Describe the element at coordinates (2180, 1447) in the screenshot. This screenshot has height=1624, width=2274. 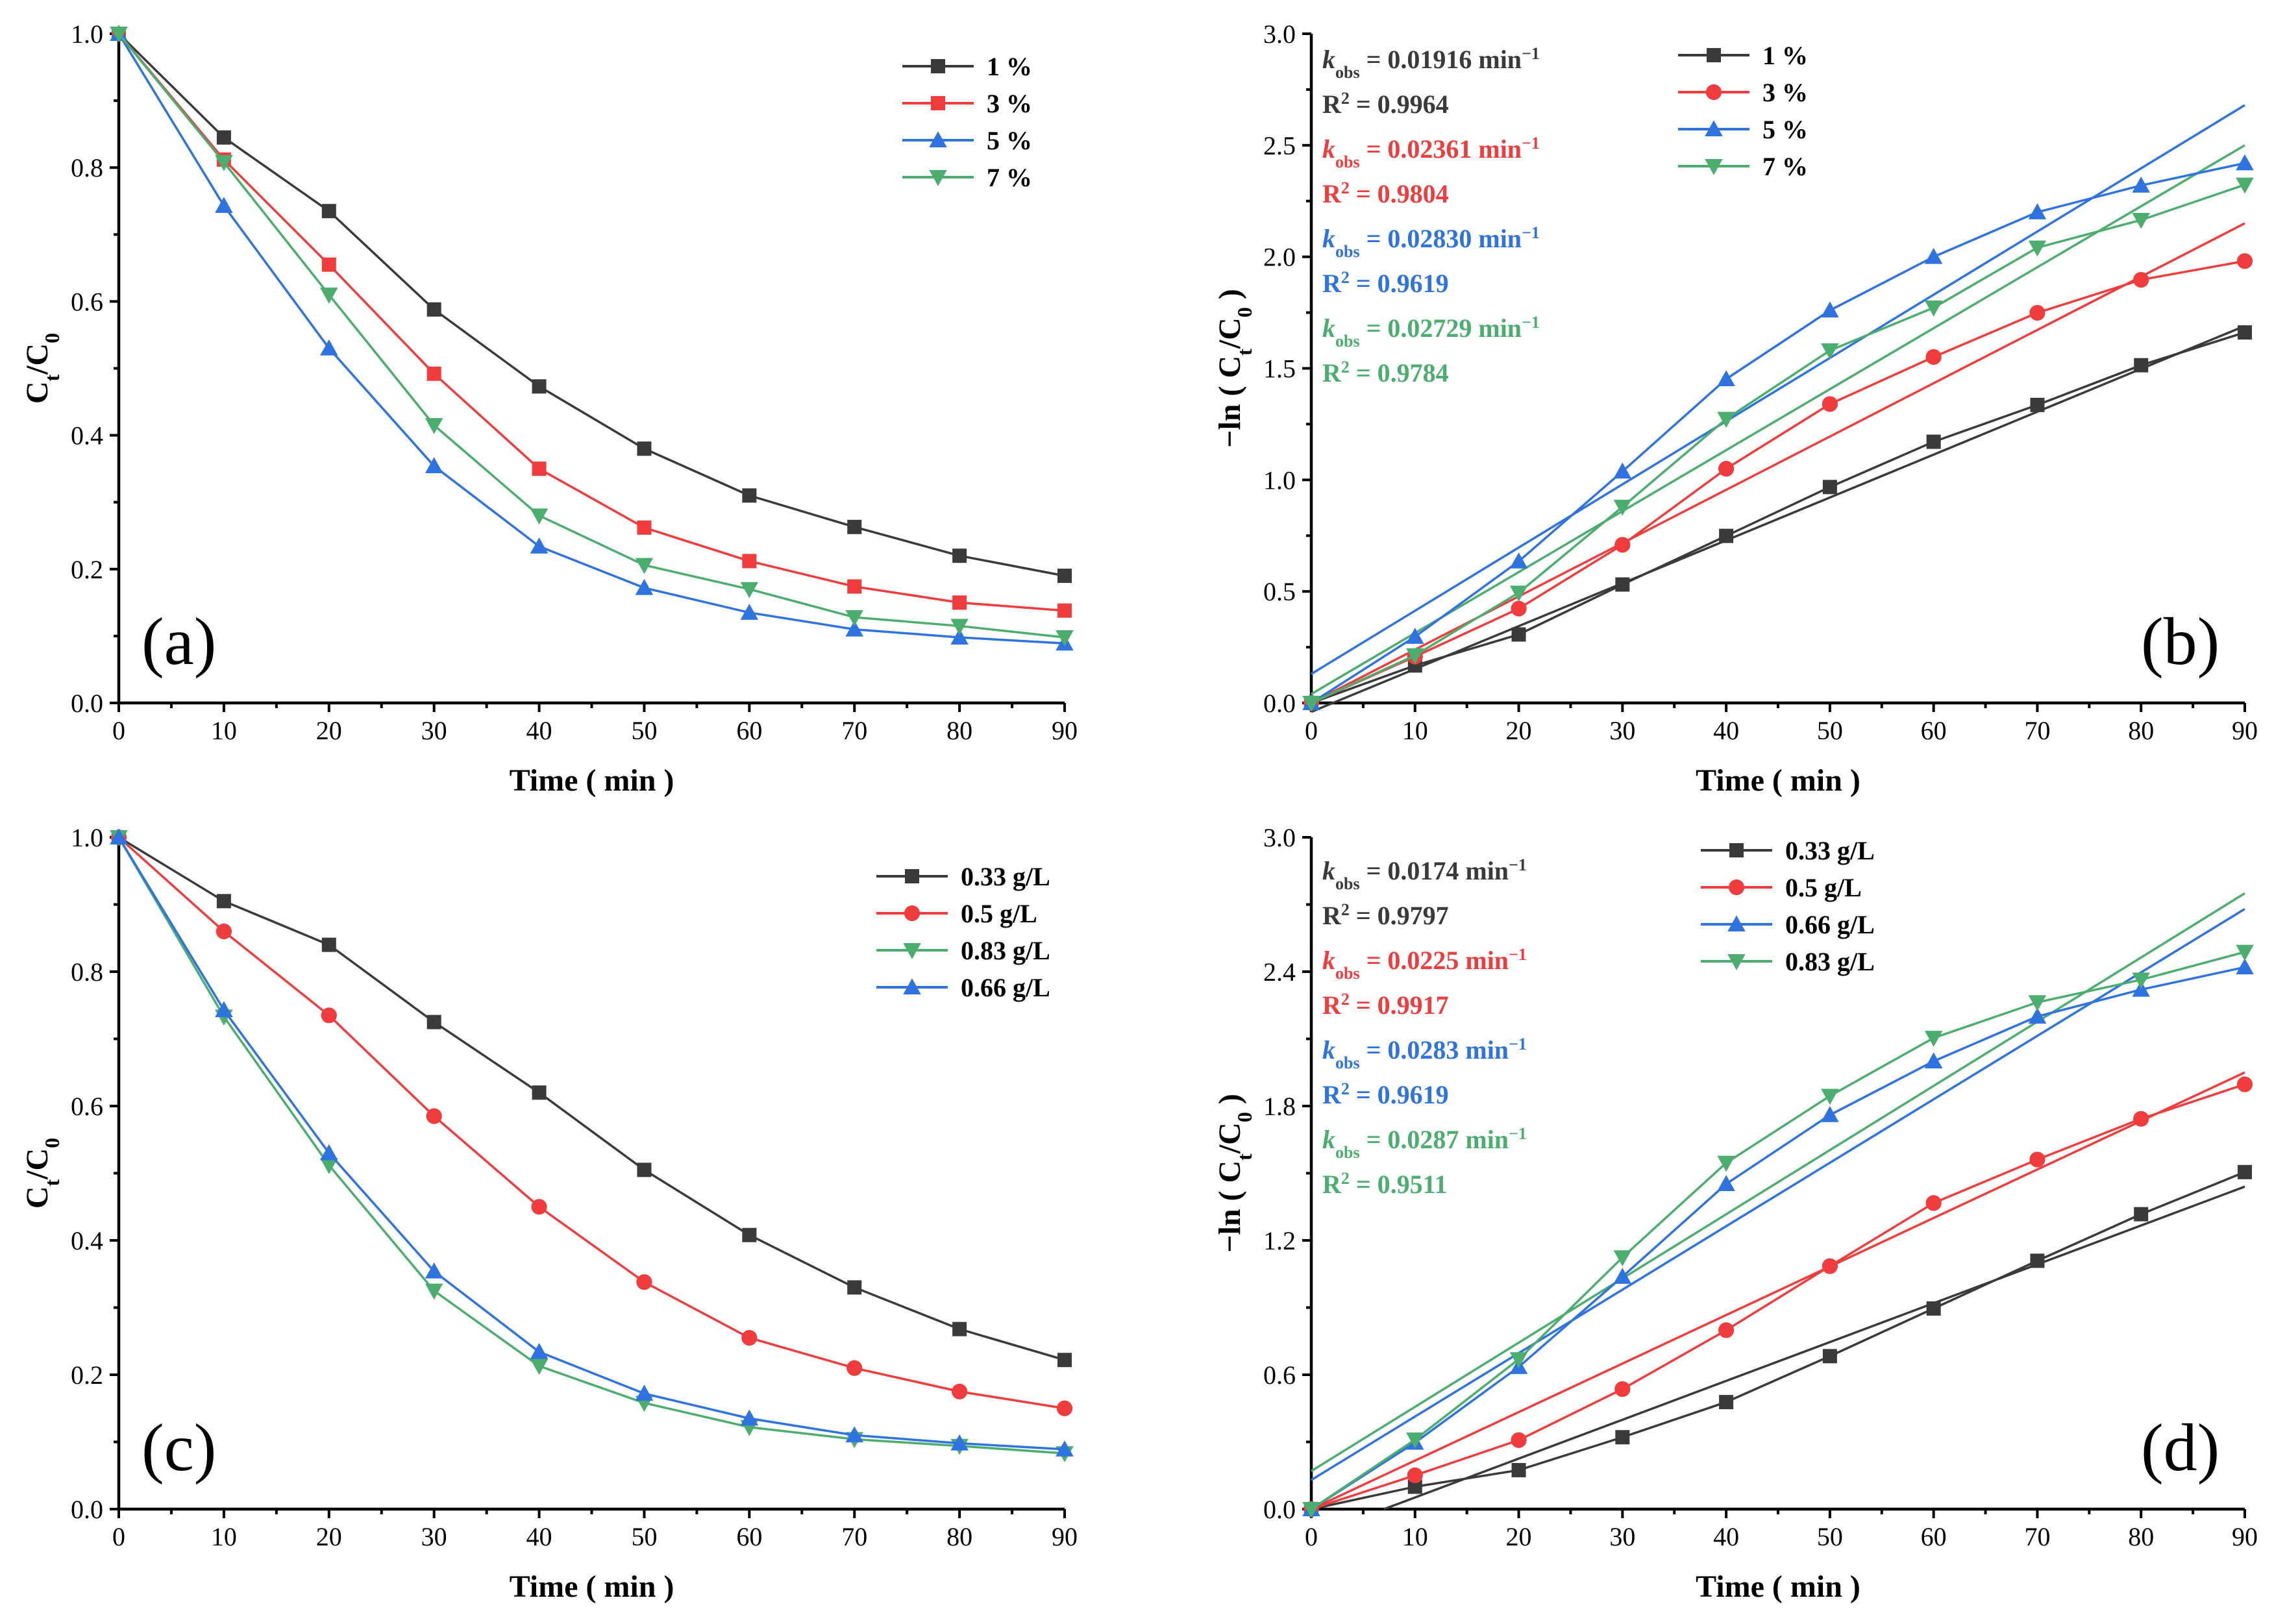
I see `panel-label: (d)` at that location.